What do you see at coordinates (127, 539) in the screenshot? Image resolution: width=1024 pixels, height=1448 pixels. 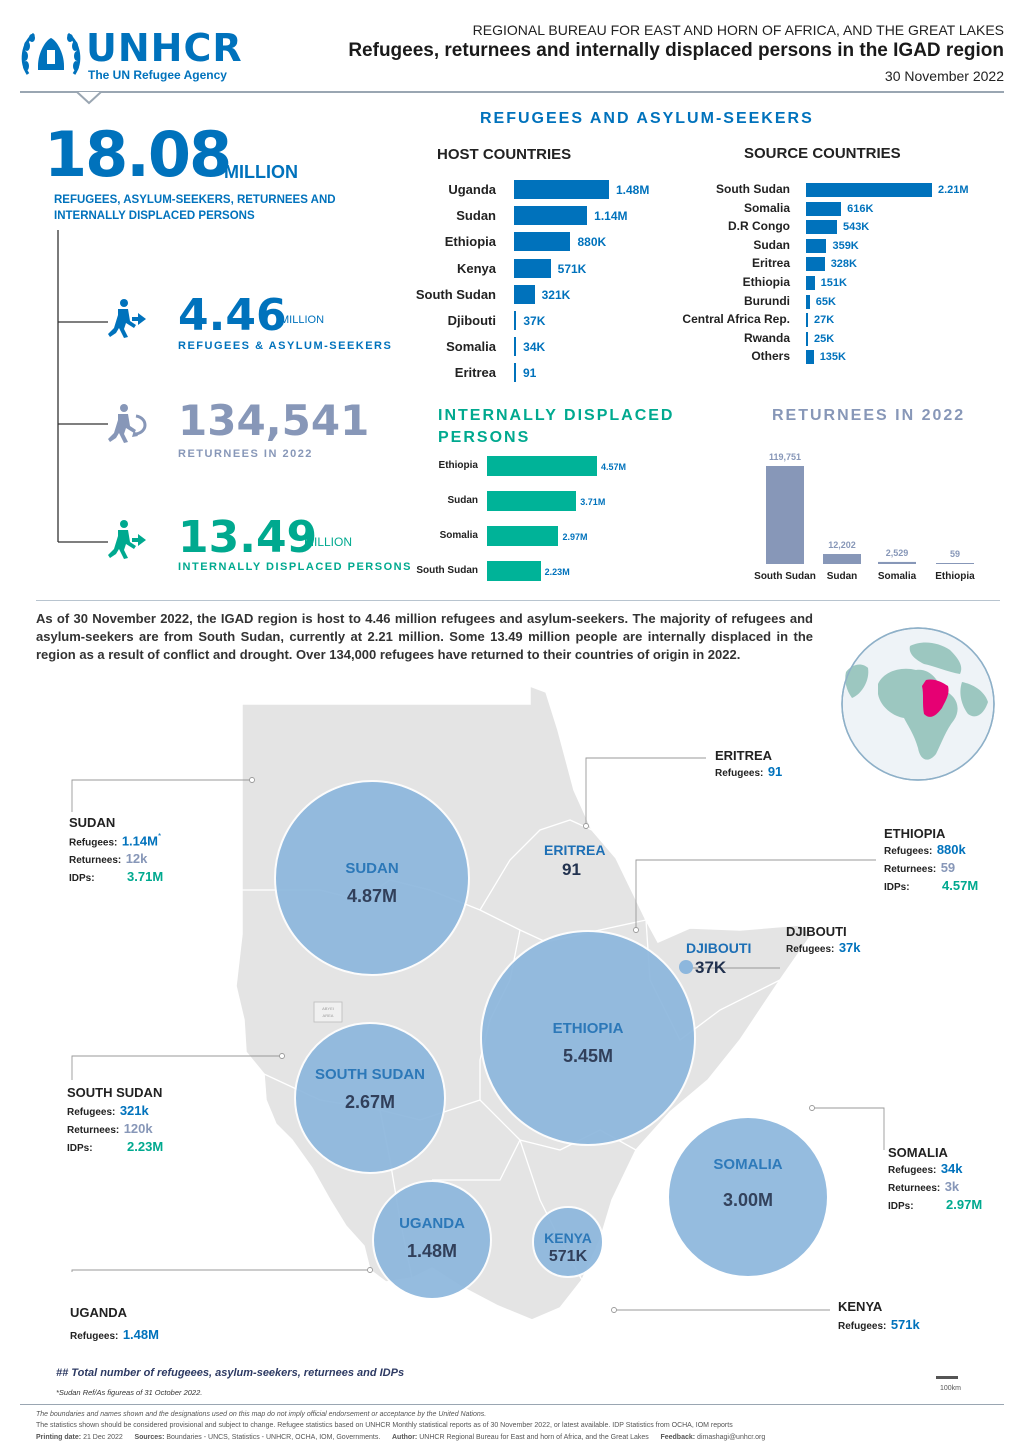 I see `idp-running-icon` at bounding box center [127, 539].